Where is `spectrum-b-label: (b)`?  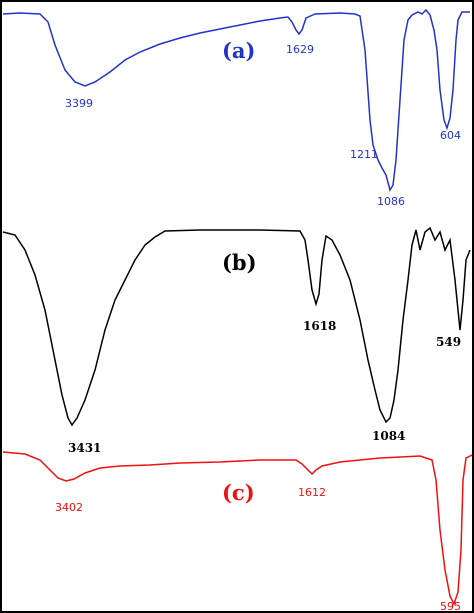 spectrum-b-label: (b) is located at coordinates (239, 262).